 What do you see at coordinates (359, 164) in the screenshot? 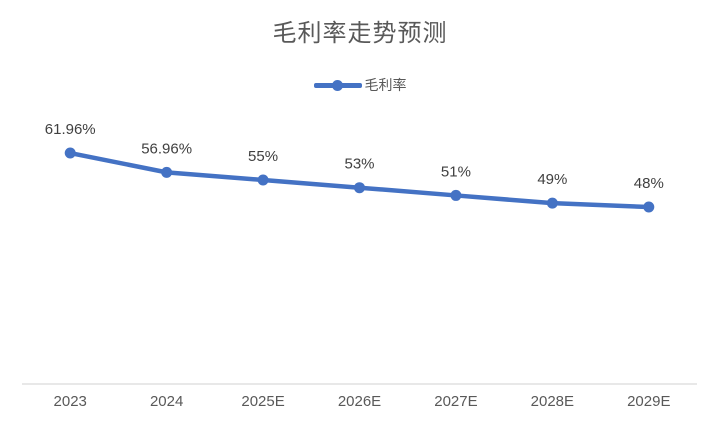
I see `data-label: 53%` at bounding box center [359, 164].